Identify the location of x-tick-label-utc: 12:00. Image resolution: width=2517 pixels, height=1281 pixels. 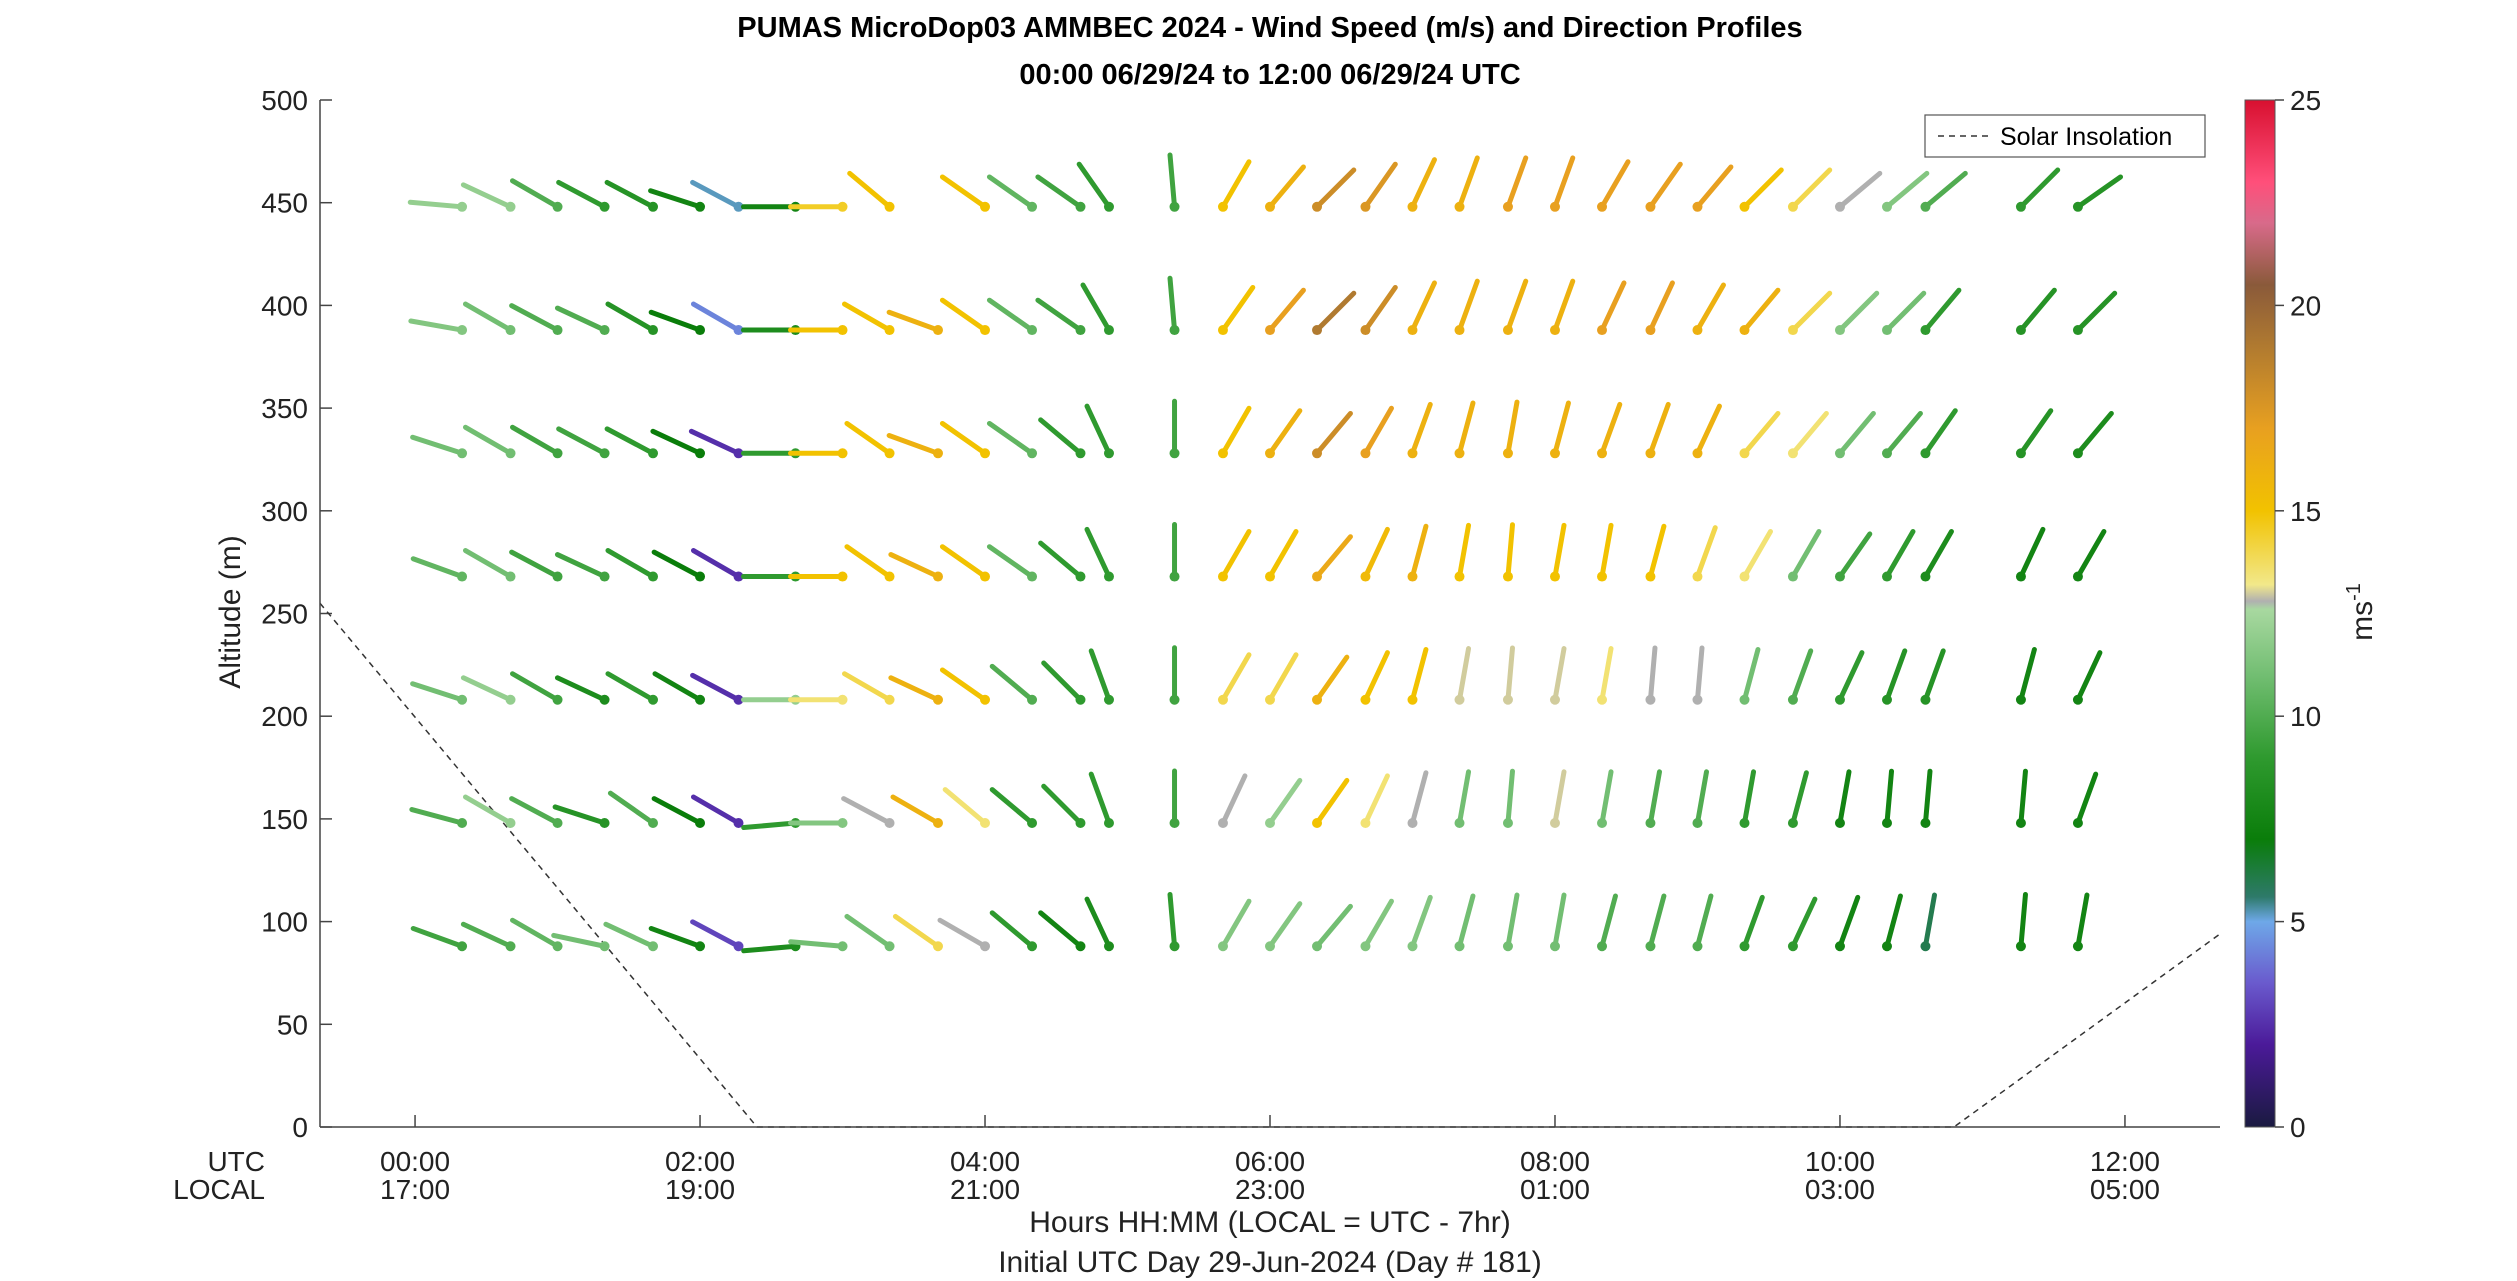
(2125, 1161).